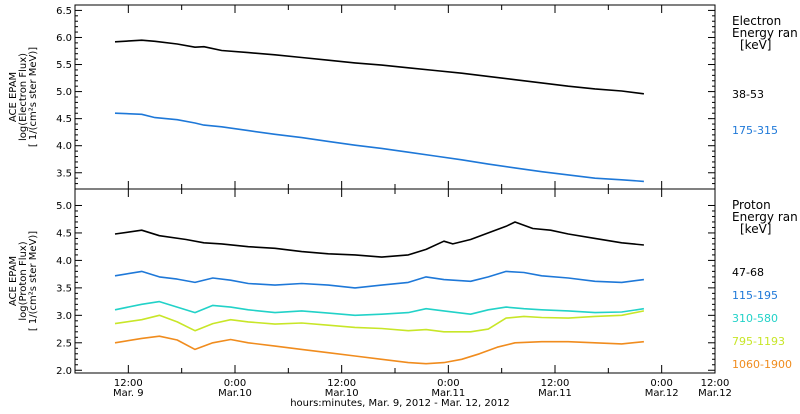 The width and height of the screenshot is (800, 414). I want to click on legend-item: 175-315, so click(755, 130).